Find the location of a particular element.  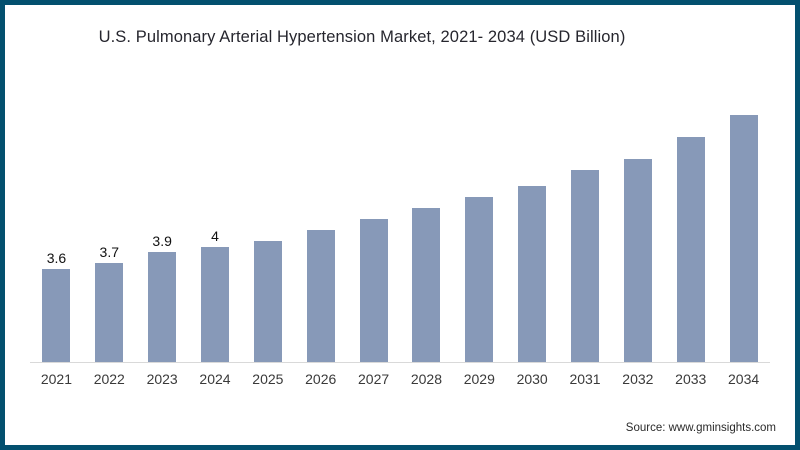

bar-column: 4 is located at coordinates (215, 294).